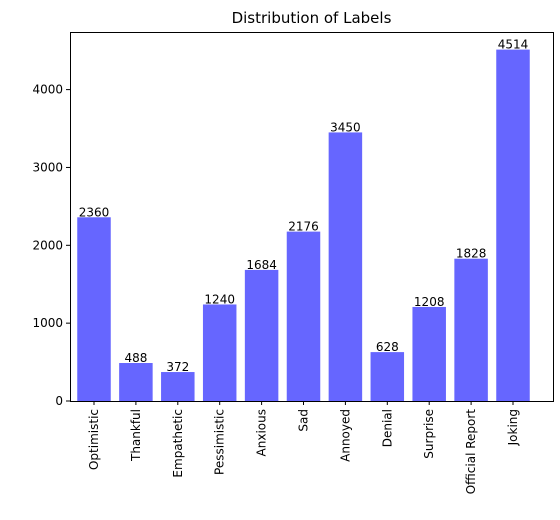  I want to click on x-tick-label: Official Report, so click(471, 452).